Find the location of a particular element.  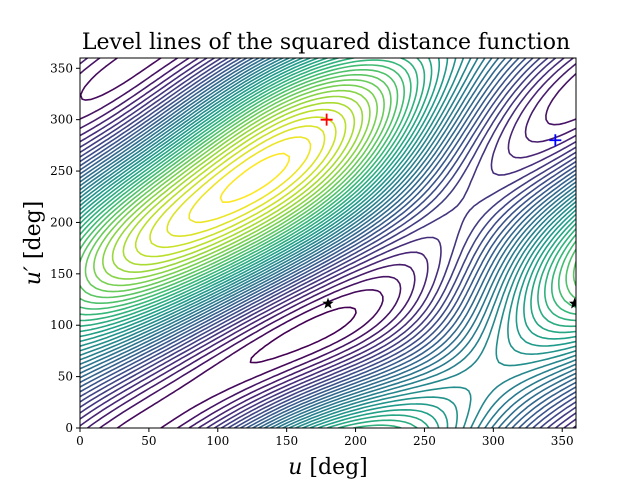

x-tick-label: 0 is located at coordinates (80, 441).